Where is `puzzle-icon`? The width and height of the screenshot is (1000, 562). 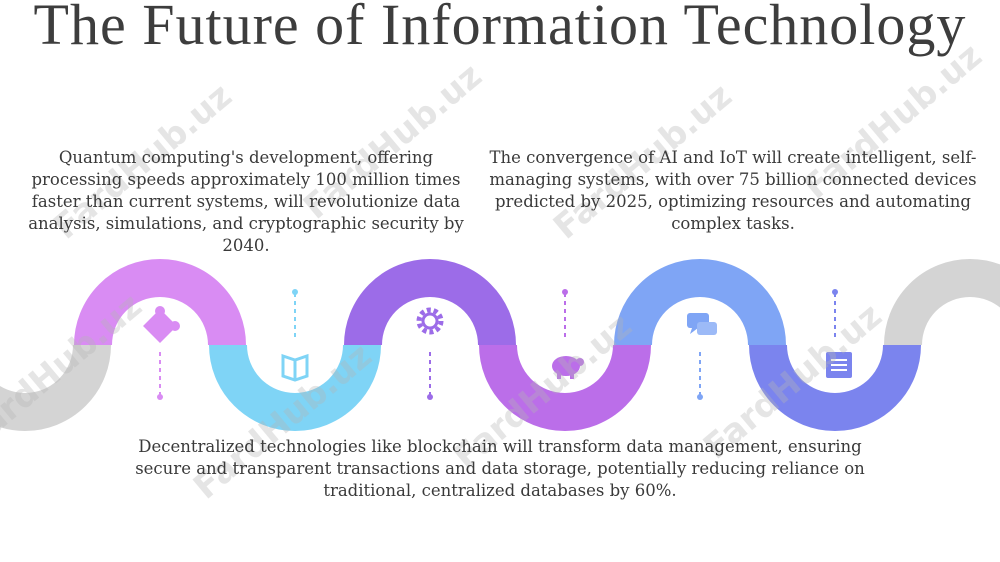
puzzle-icon is located at coordinates (161, 324).